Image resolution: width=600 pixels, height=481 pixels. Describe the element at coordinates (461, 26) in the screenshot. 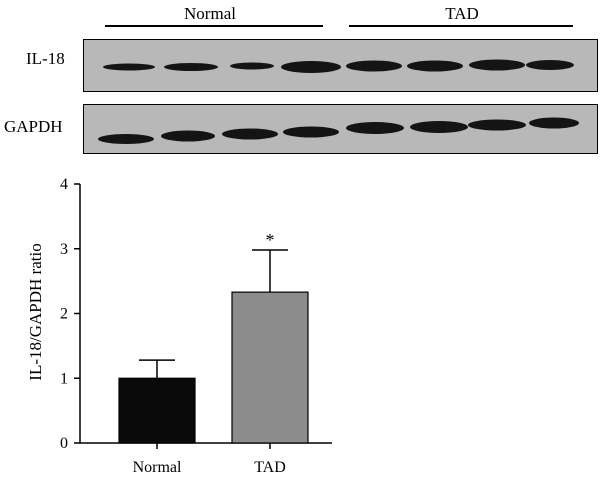

I see `group-line-tad` at that location.